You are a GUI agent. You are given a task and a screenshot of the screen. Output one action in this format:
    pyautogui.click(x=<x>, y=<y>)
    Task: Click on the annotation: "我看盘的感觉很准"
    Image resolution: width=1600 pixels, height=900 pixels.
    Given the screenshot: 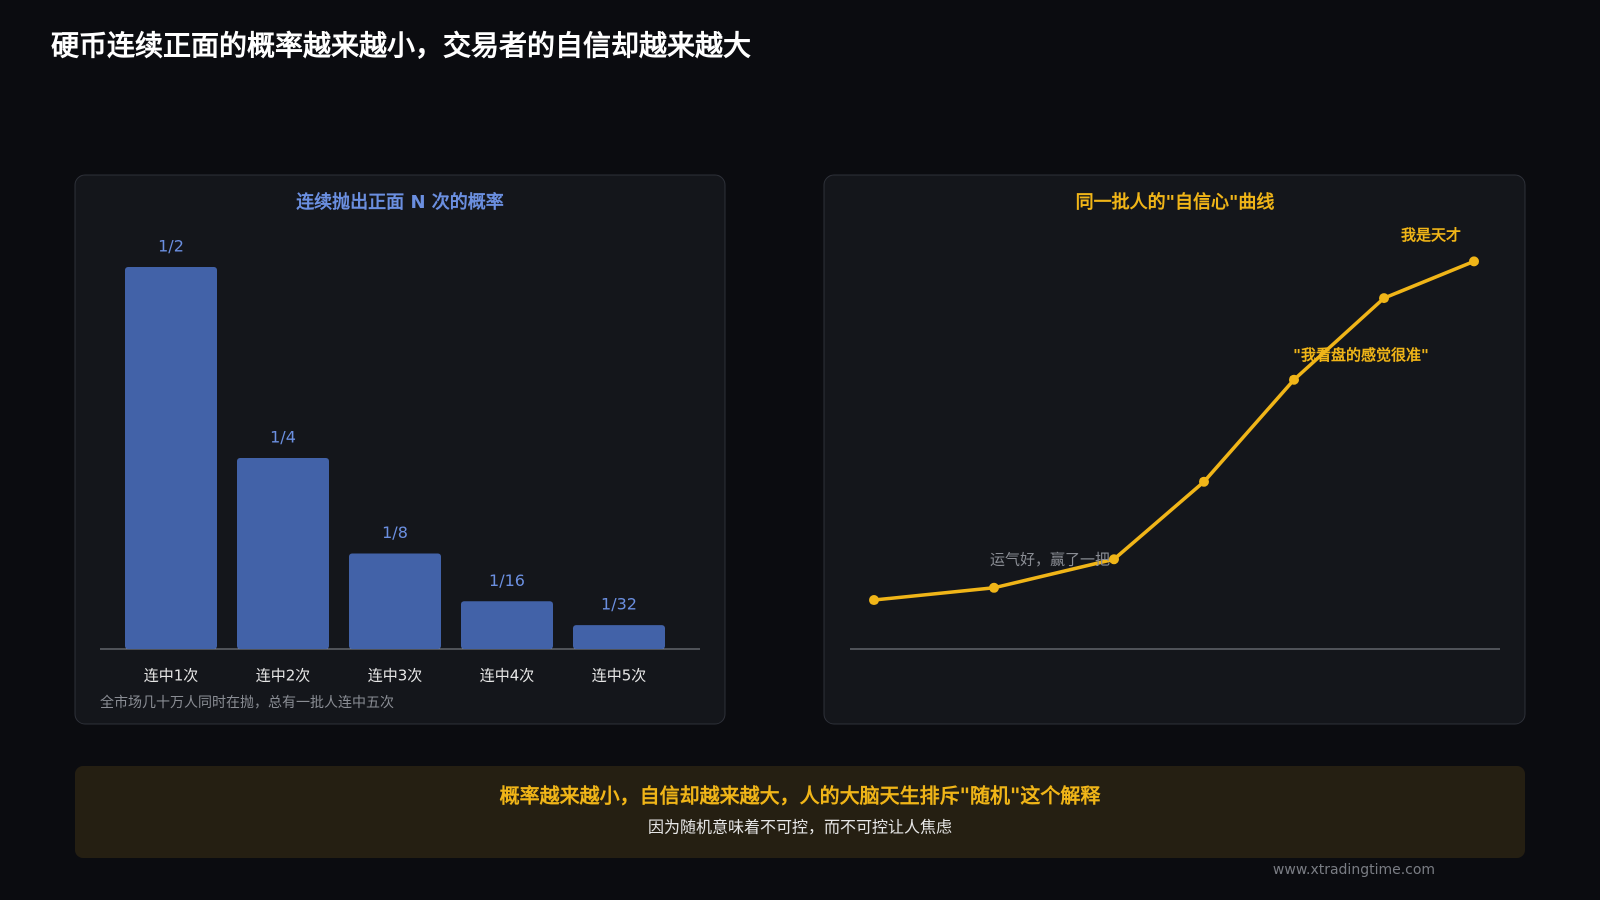 What is the action you would take?
    pyautogui.click(x=1361, y=355)
    